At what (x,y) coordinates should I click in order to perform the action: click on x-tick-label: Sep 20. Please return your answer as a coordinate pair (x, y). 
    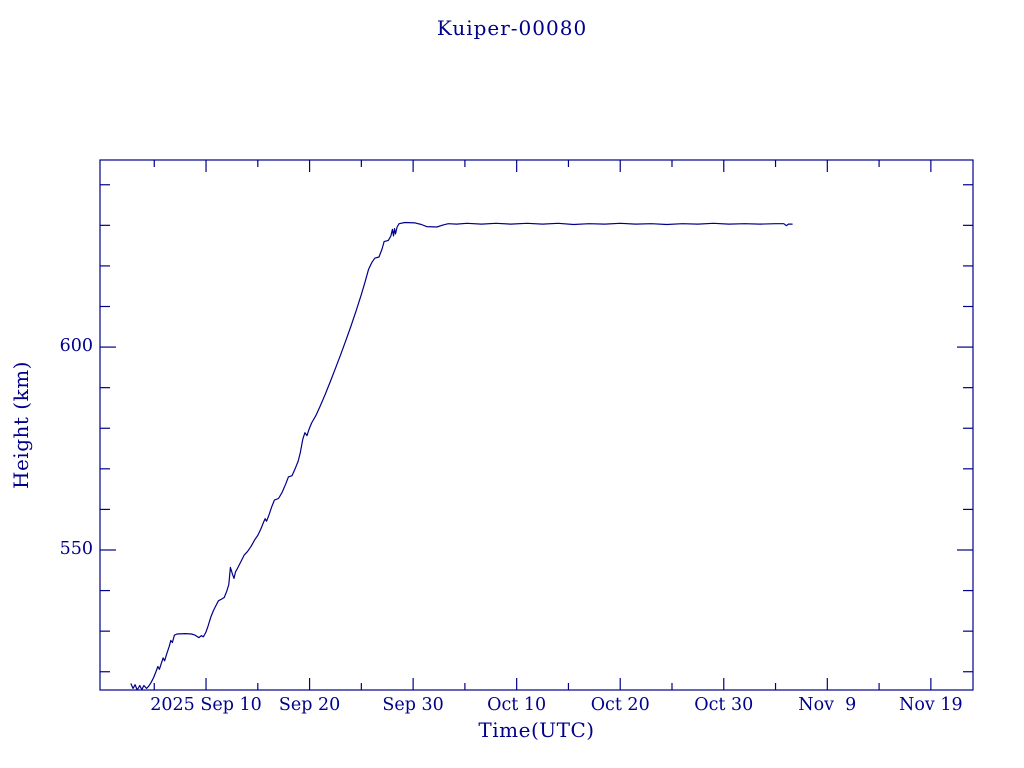
    Looking at the image, I should click on (309, 705).